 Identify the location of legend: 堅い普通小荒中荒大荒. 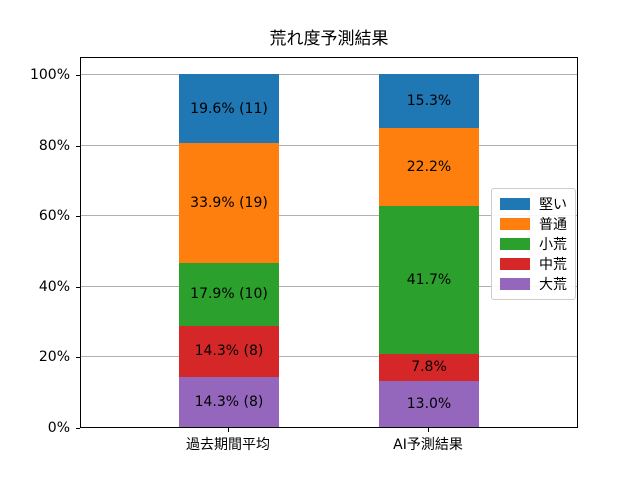
(533, 244).